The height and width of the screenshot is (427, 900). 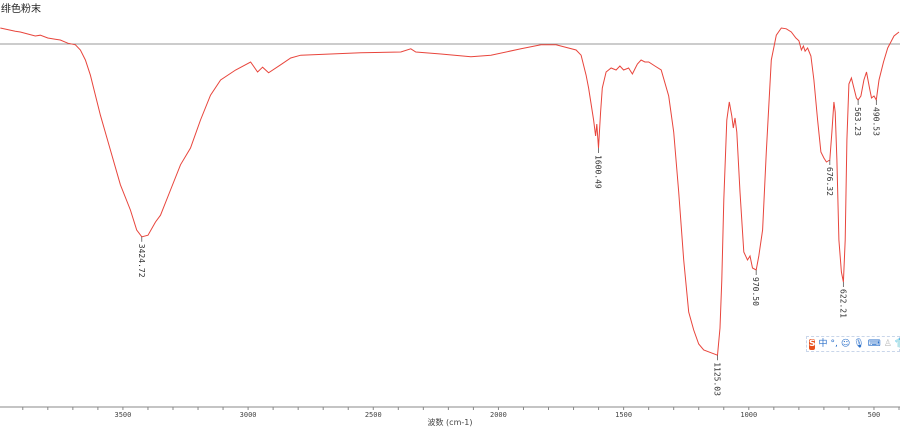 What do you see at coordinates (897, 344) in the screenshot?
I see `skin-shirt-icon: 👕` at bounding box center [897, 344].